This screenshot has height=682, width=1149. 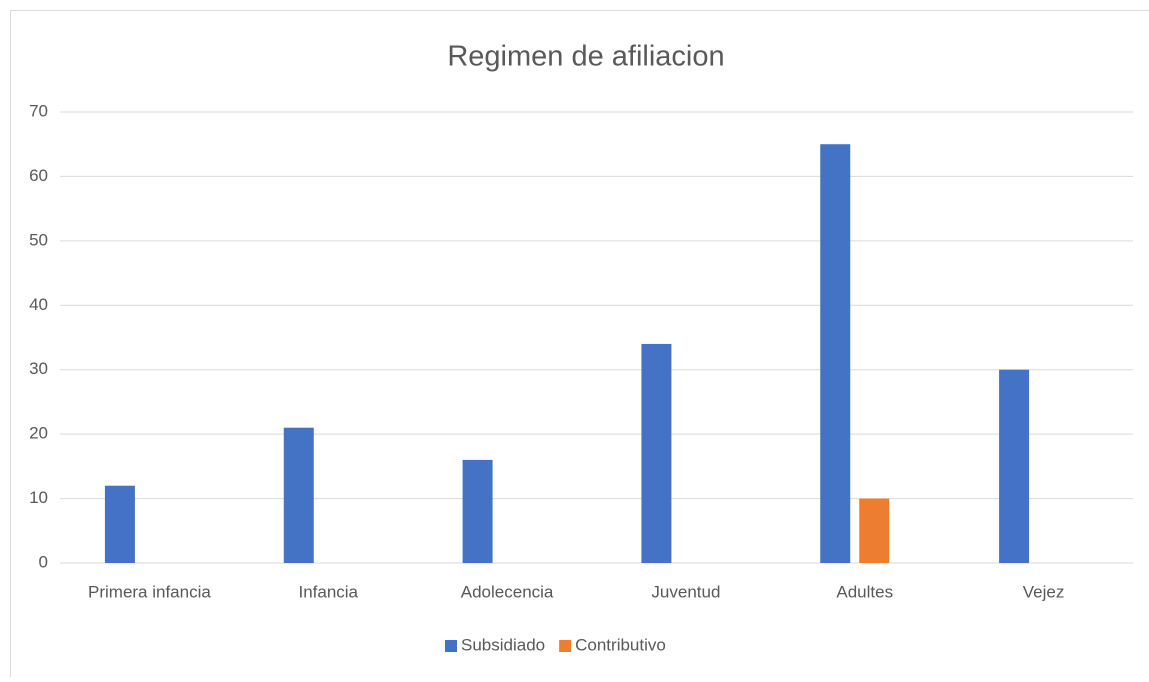 What do you see at coordinates (149, 591) in the screenshot?
I see `x-tick-label: Primera infancia` at bounding box center [149, 591].